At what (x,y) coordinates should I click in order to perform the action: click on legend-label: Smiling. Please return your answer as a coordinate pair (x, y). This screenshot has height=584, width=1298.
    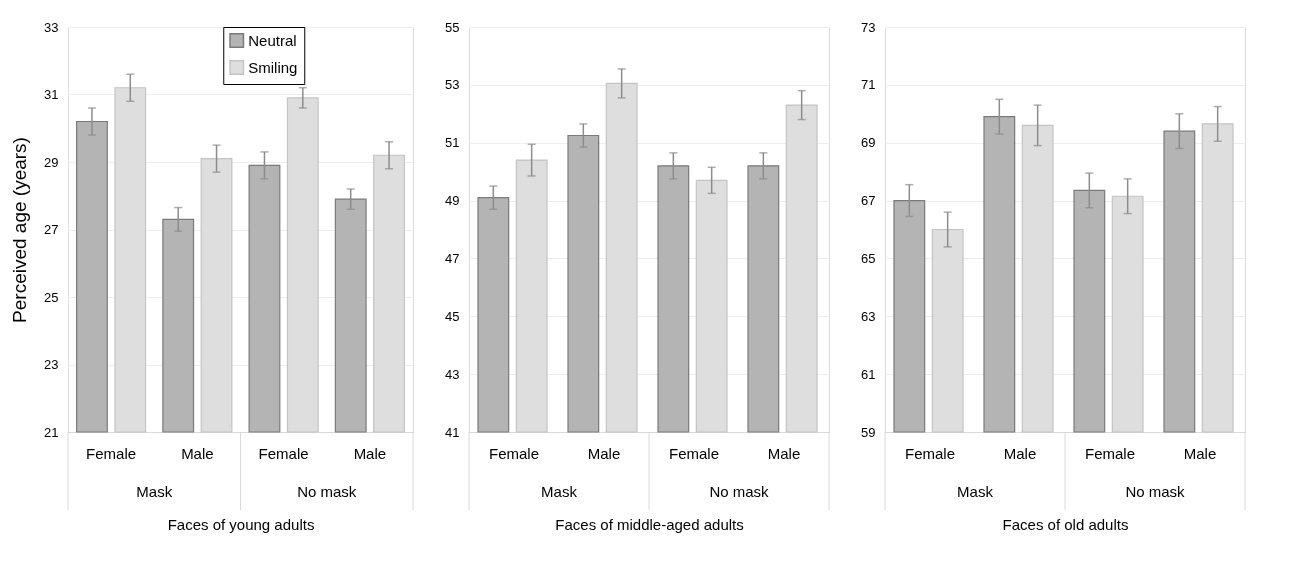
    Looking at the image, I should click on (273, 67).